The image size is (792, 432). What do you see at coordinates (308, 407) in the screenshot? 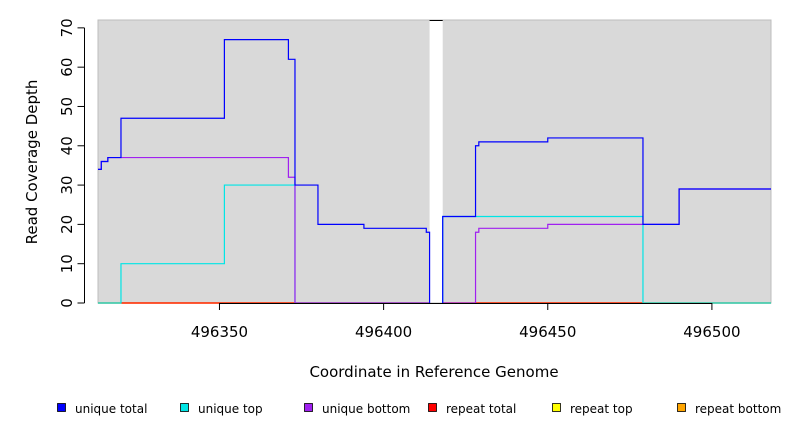
I see `legend-swatch-unique-bottom` at bounding box center [308, 407].